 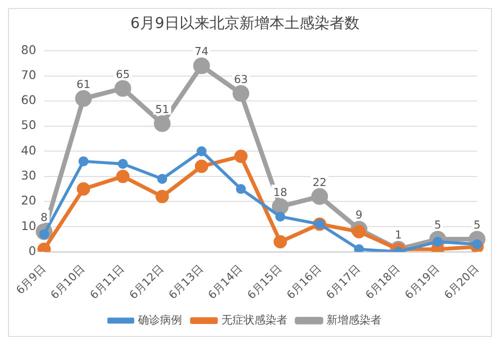 What do you see at coordinates (28, 125) in the screenshot?
I see `y-tick-label: 50` at bounding box center [28, 125].